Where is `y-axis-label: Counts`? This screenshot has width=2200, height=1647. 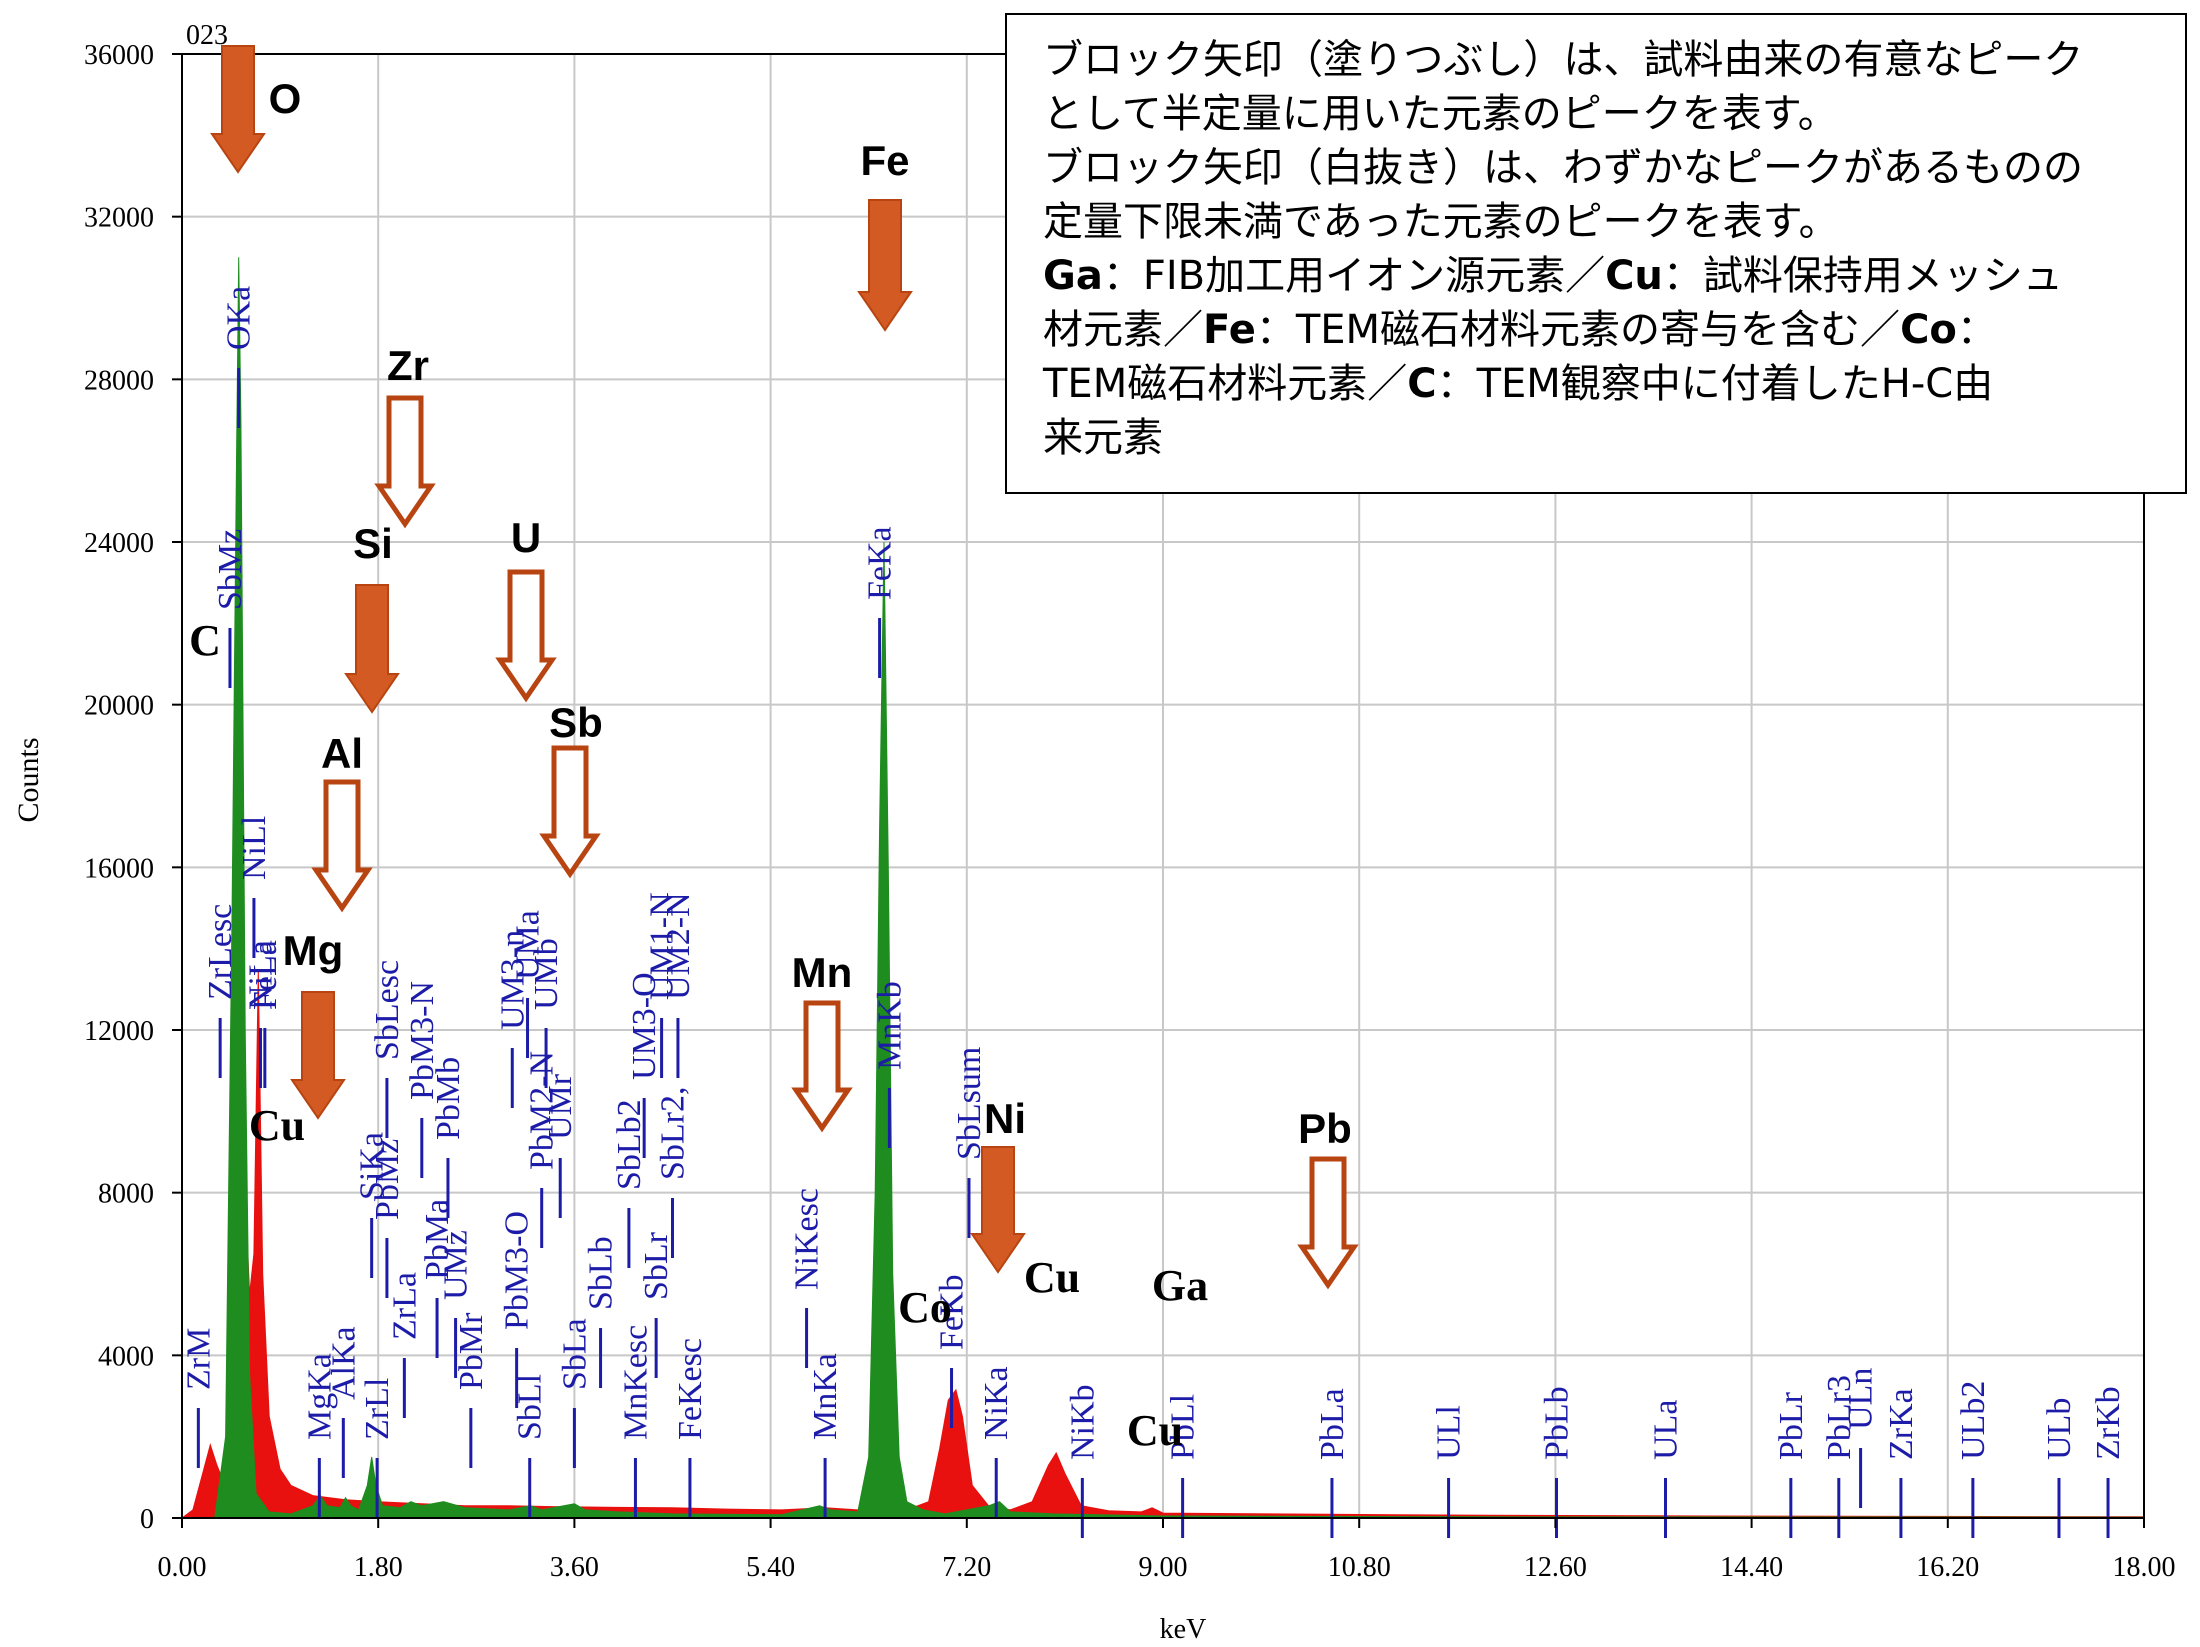
y-axis-label: Counts is located at coordinates (28, 779).